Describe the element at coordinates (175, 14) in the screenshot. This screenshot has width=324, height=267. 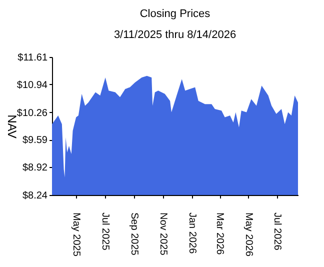
I see `chart-title: Closing Prices` at that location.